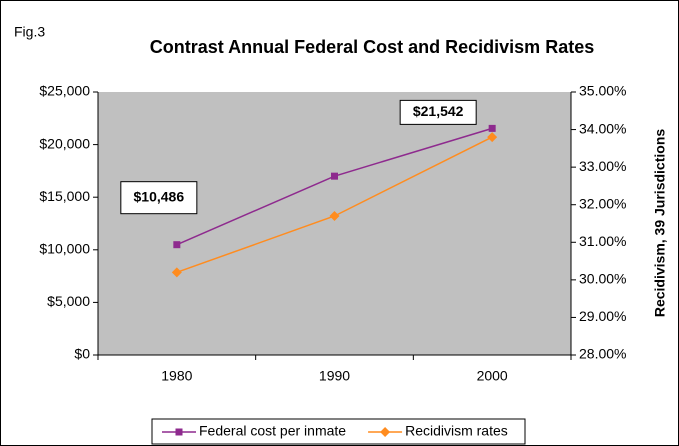 The width and height of the screenshot is (679, 446). I want to click on x-tick-label: 1980, so click(176, 376).